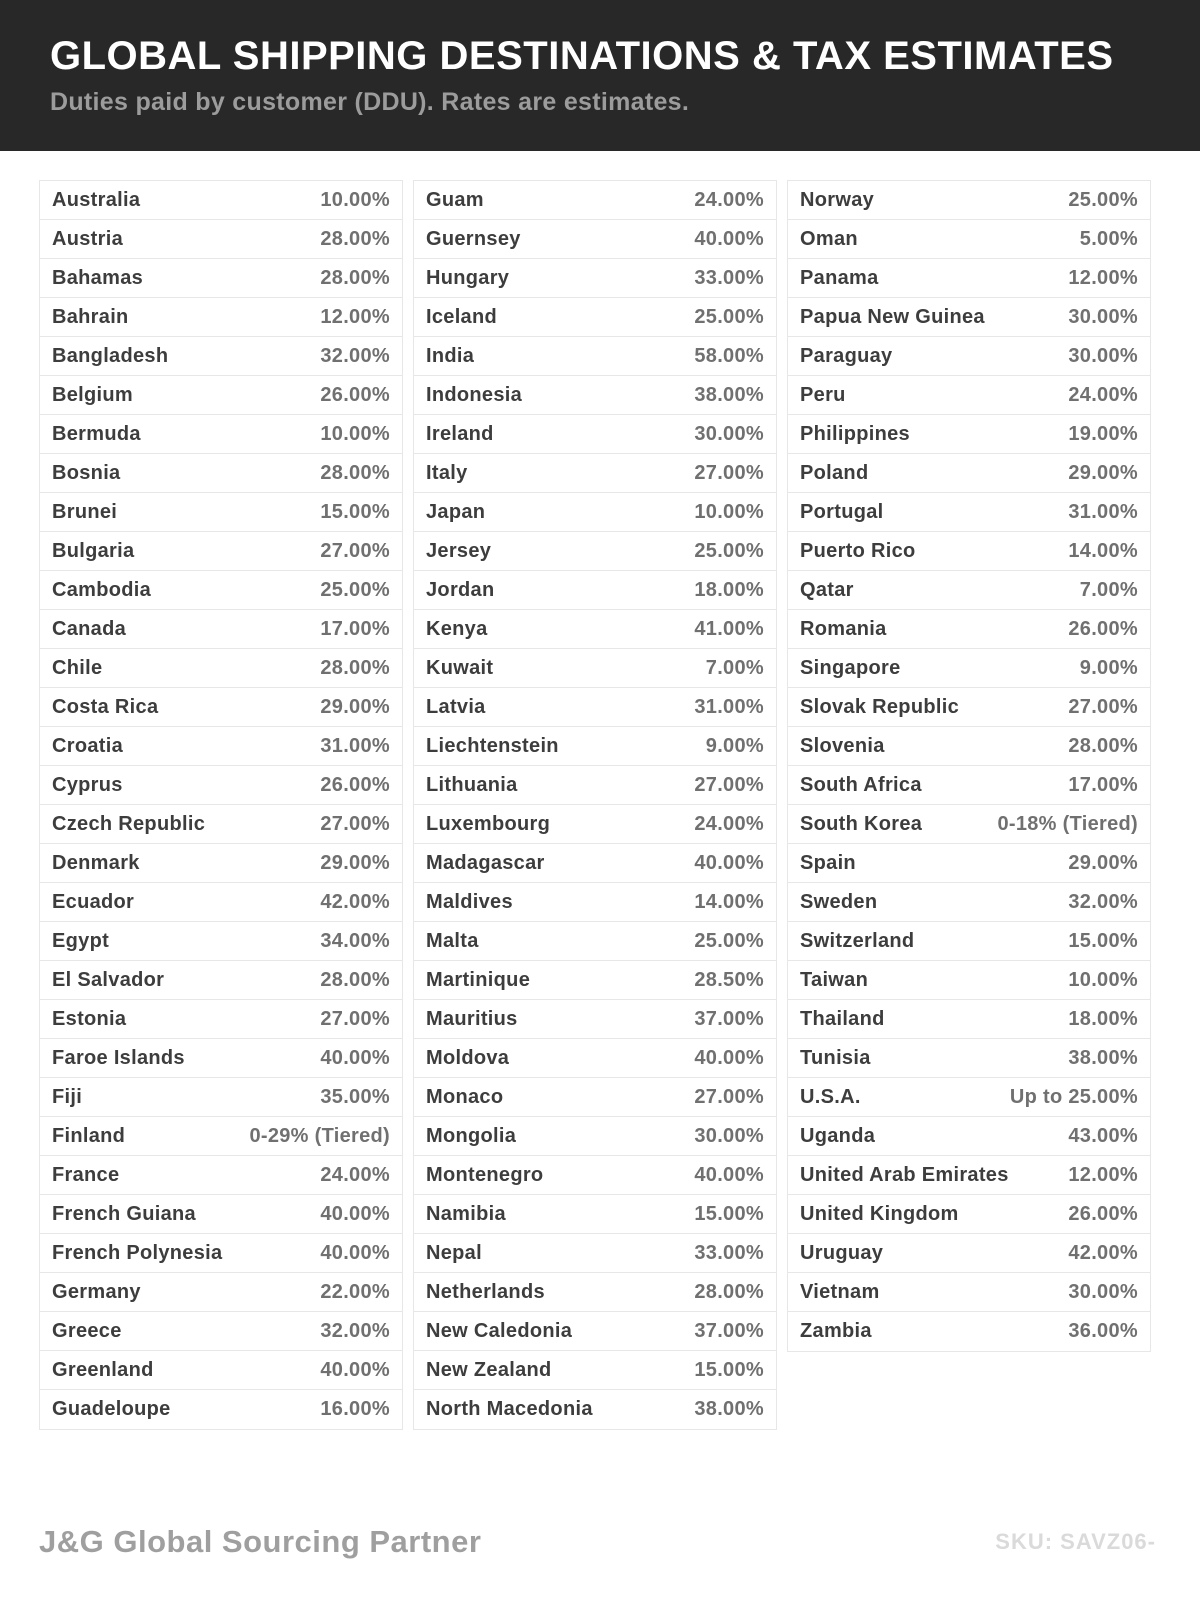  I want to click on table-row: Spain 29.00%, so click(969, 863).